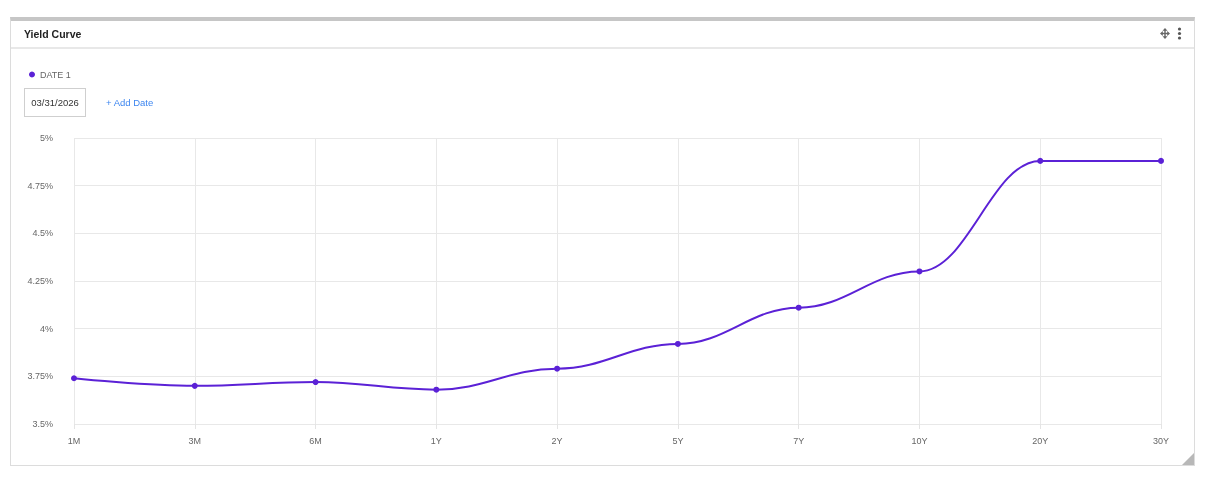 The height and width of the screenshot is (480, 1205). I want to click on x-tick-label: 1M, so click(74, 440).